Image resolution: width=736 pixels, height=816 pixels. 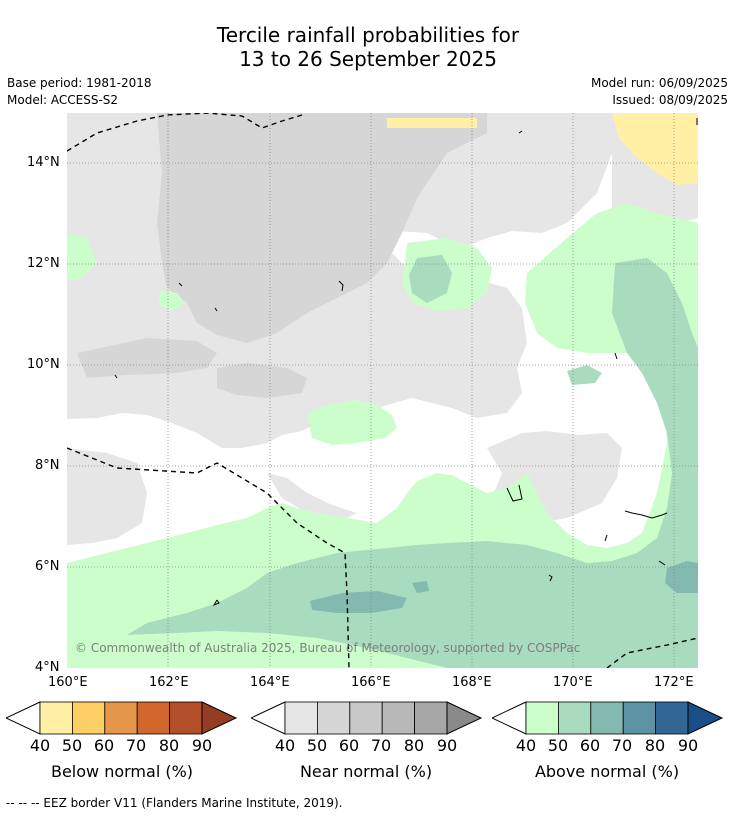 What do you see at coordinates (542, 149) in the screenshot?
I see `below-normal-regions` at bounding box center [542, 149].